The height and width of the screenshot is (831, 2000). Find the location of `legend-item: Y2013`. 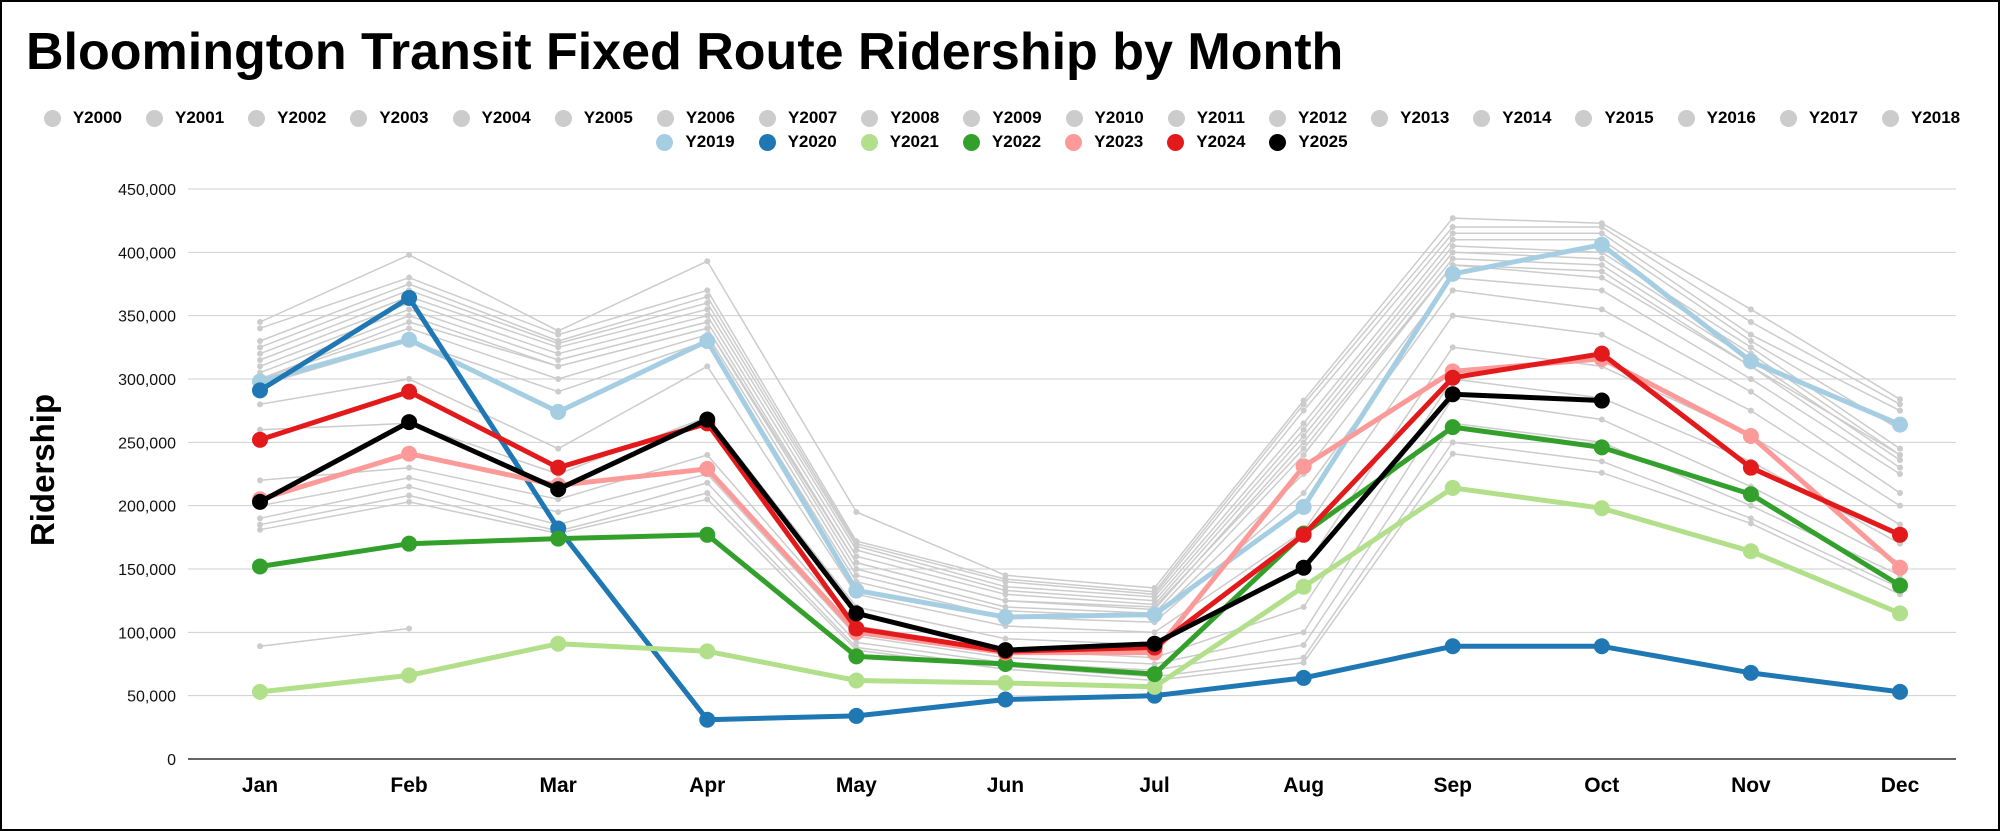

legend-item: Y2013 is located at coordinates (1410, 118).